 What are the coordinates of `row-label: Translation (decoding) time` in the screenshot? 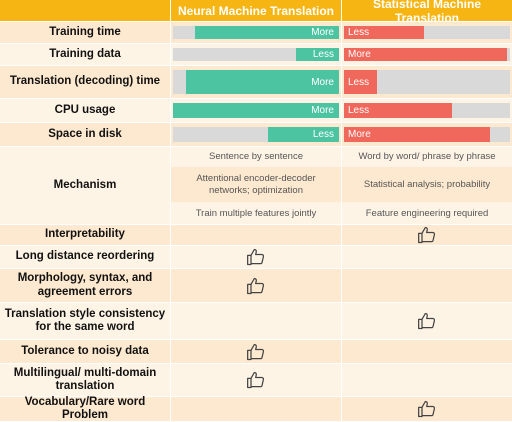 It's located at (85, 81).